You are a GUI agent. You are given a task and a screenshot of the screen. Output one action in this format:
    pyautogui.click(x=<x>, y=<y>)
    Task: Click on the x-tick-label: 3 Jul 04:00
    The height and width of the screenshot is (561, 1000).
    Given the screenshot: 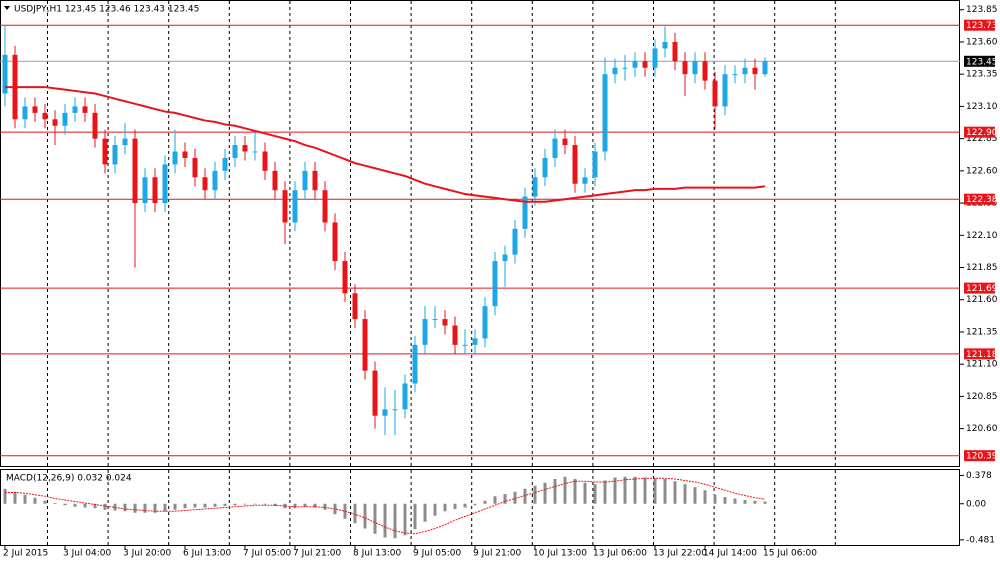 What is the action you would take?
    pyautogui.click(x=87, y=554)
    